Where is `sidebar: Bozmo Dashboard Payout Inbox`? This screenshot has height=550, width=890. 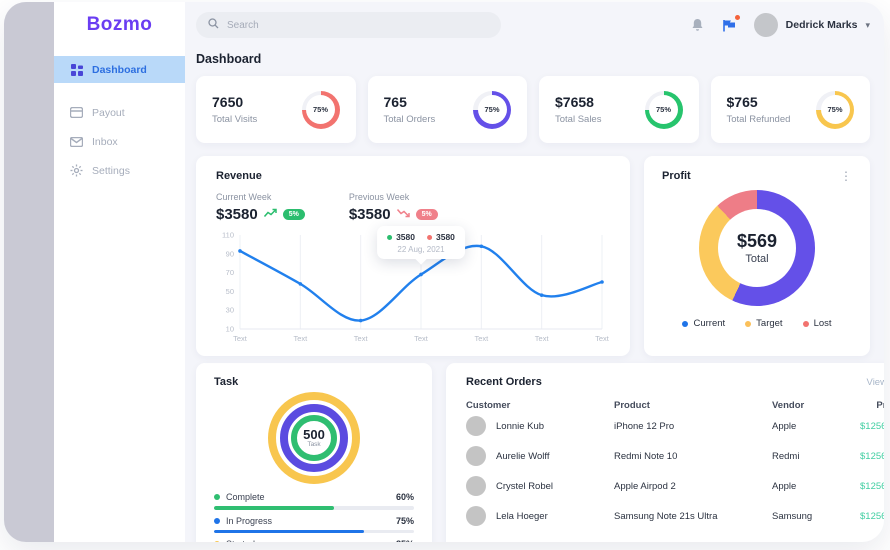
sidebar: Bozmo Dashboard Payout Inbox is located at coordinates (119, 272).